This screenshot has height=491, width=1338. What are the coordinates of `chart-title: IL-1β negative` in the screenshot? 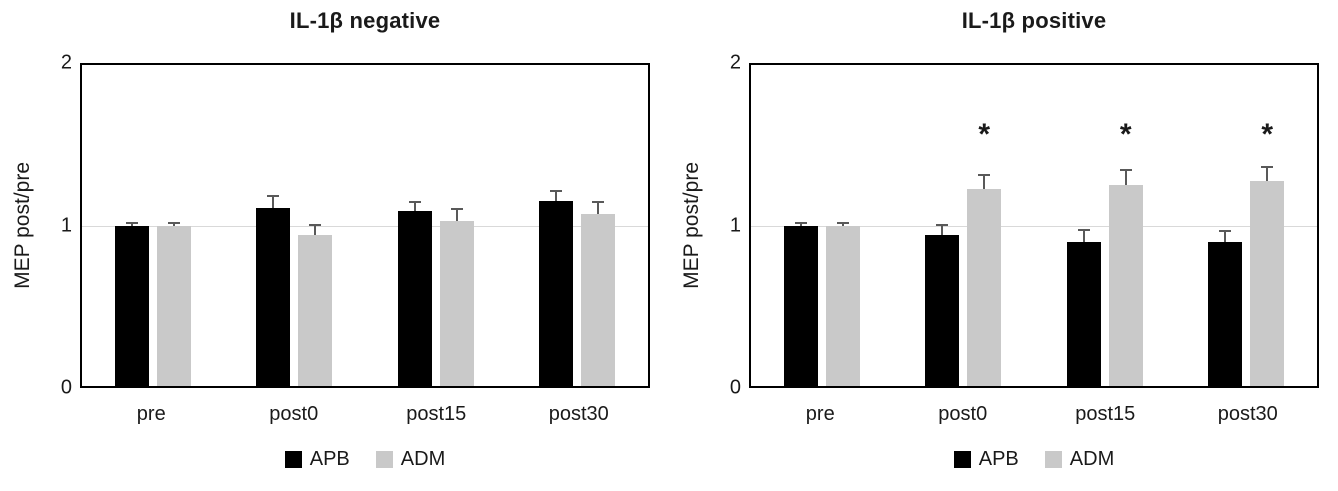 It's located at (365, 20).